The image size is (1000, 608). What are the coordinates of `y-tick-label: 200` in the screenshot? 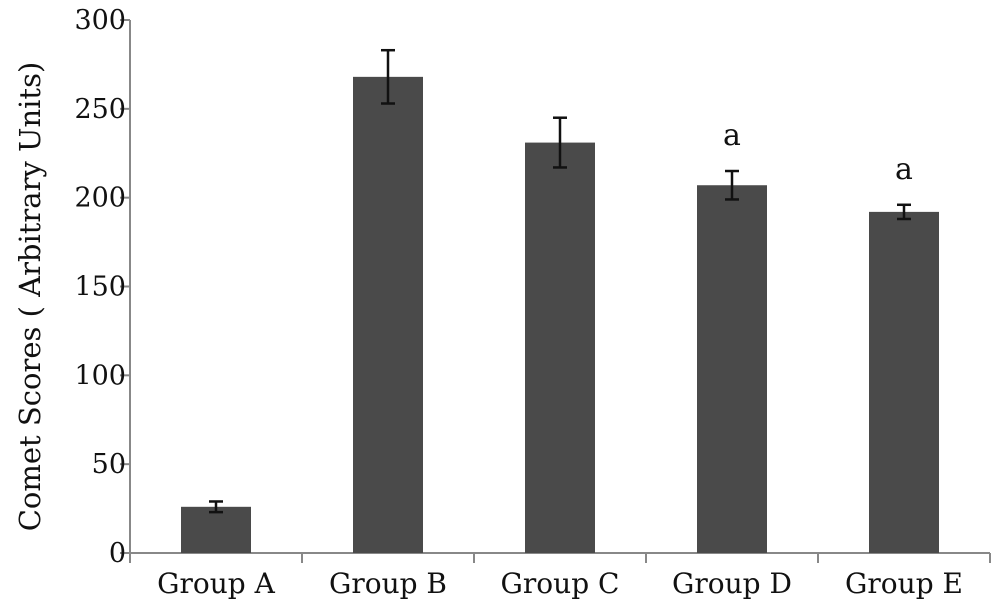 It's located at (100, 198).